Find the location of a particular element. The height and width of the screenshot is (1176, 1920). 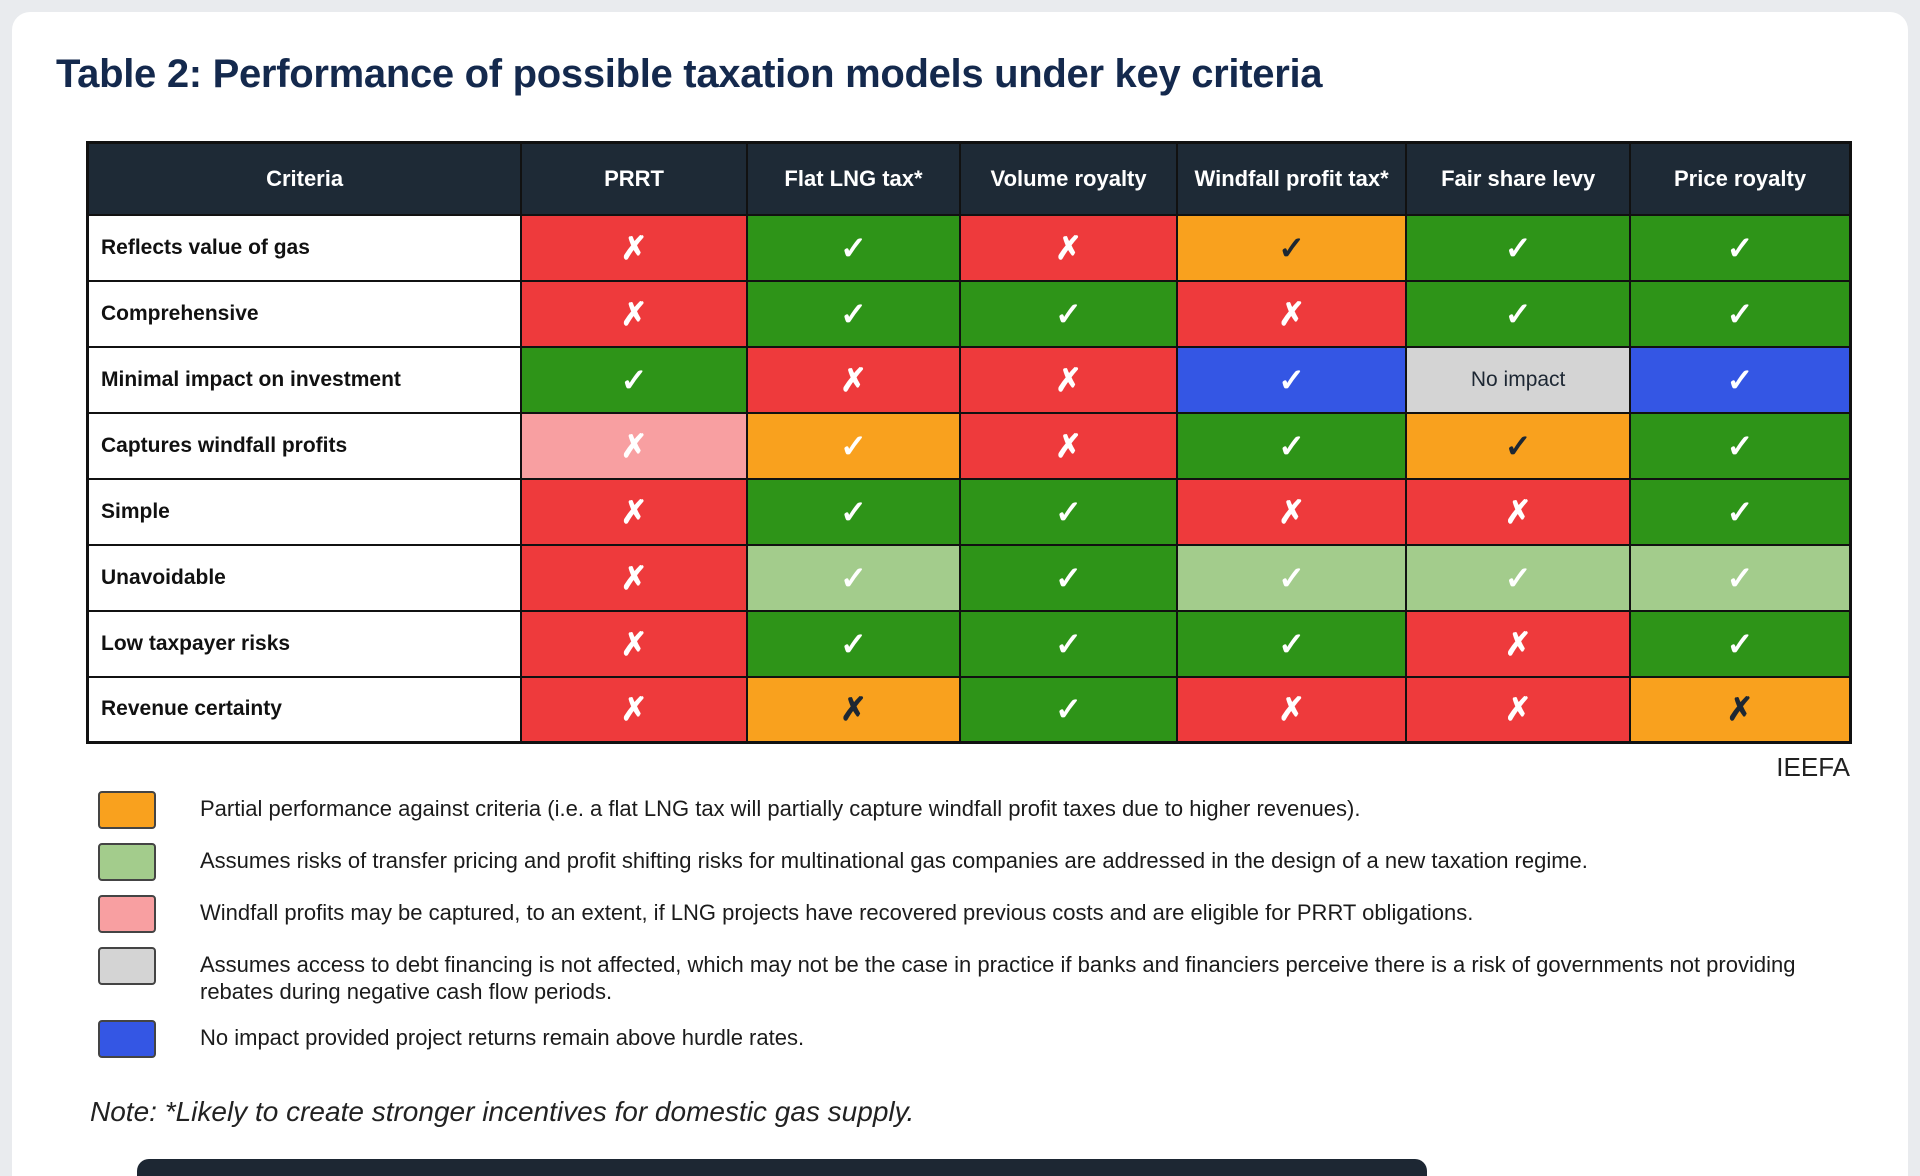

criteria-label: Captures windfall profits is located at coordinates (304, 445).